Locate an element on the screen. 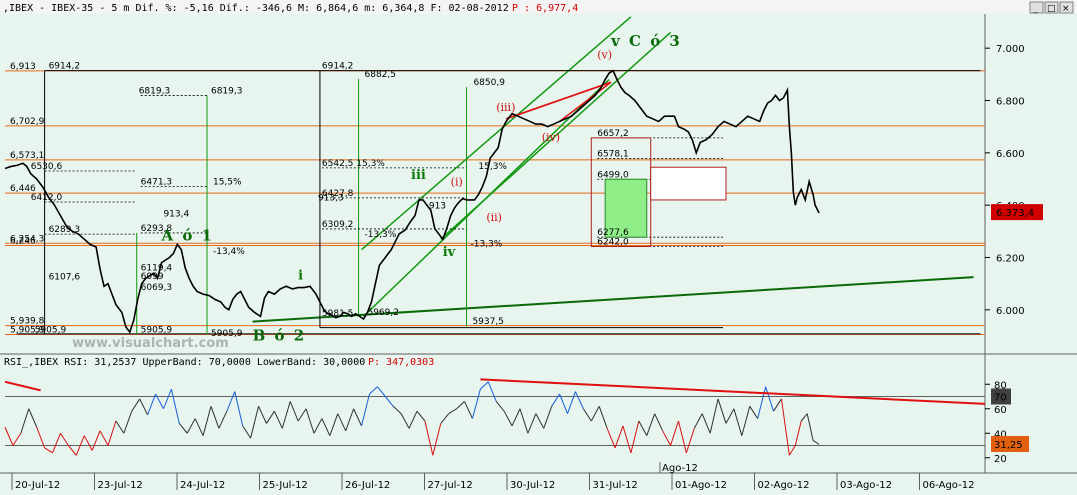  last-price-badge is located at coordinates (1017, 212).